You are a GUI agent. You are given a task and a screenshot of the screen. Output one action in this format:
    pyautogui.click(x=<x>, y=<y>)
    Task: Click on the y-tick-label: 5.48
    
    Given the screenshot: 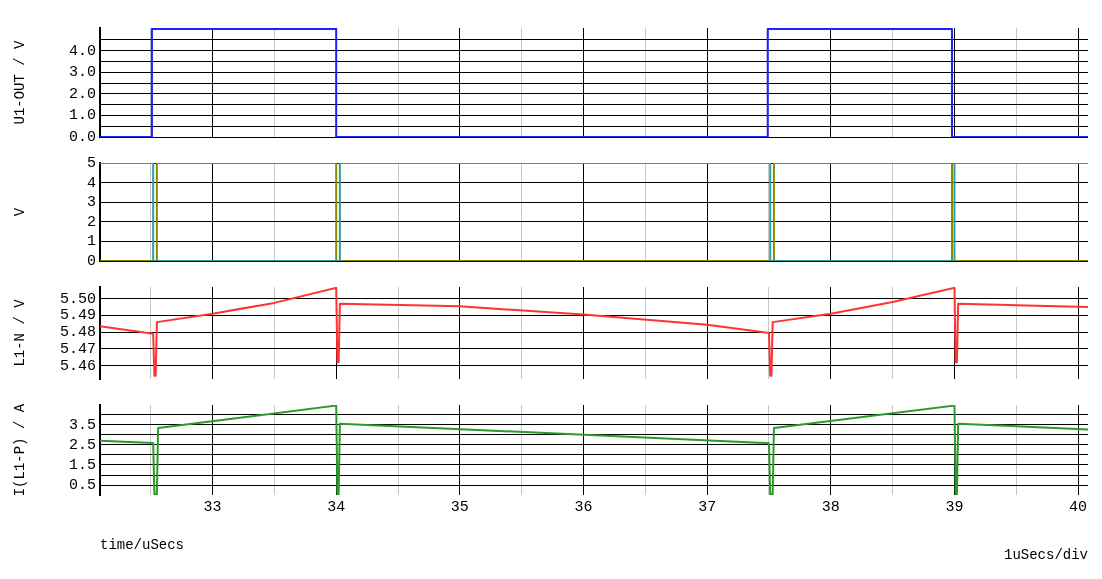 What is the action you would take?
    pyautogui.click(x=77, y=333)
    